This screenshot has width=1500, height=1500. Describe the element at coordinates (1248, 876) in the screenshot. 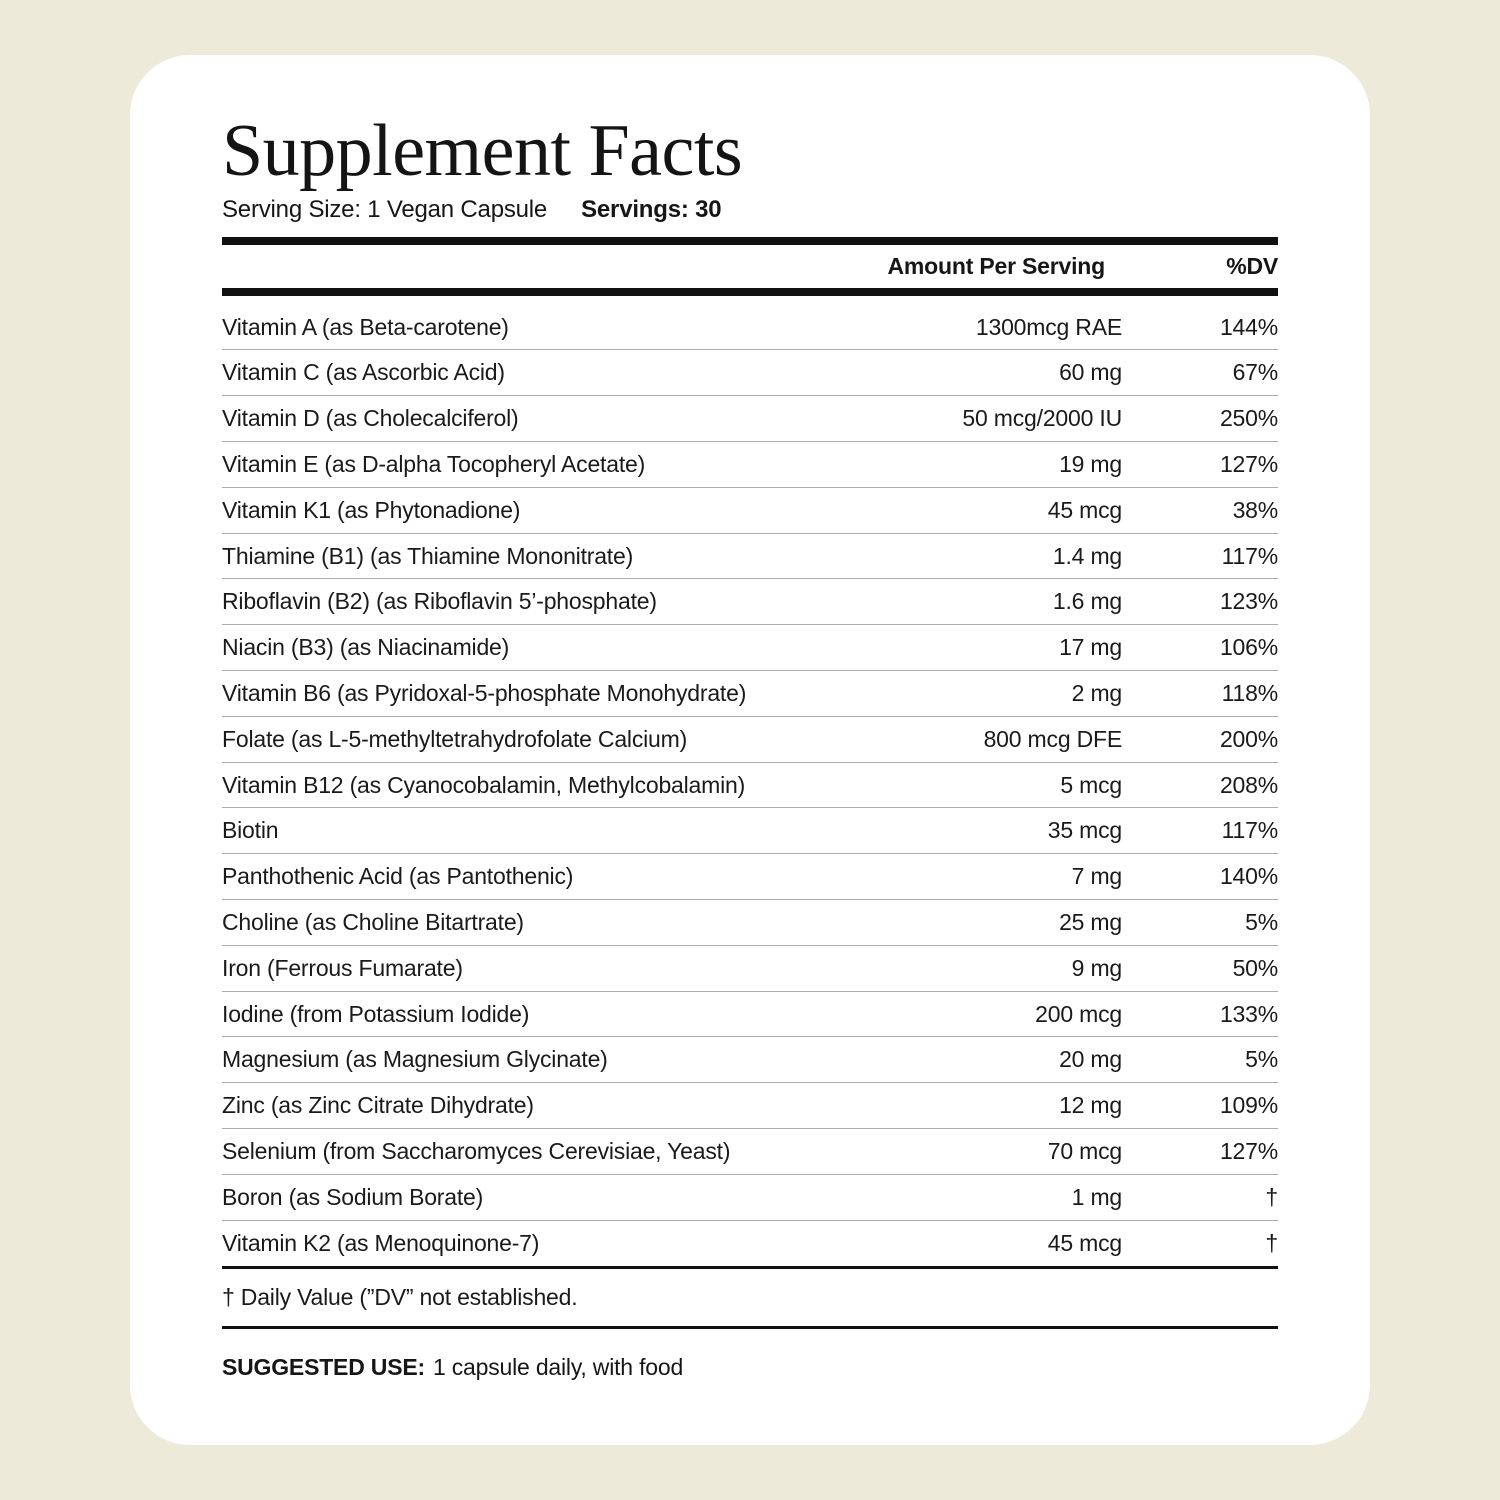

I see `nutrient-dv: 140%` at that location.